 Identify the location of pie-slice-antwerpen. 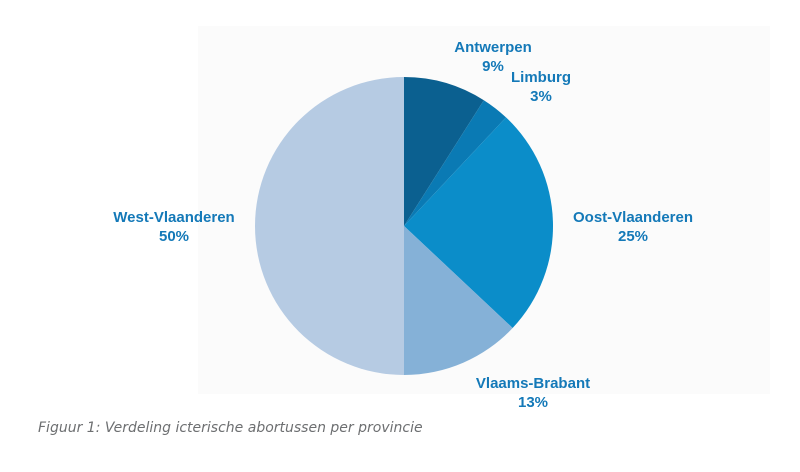
(444, 151).